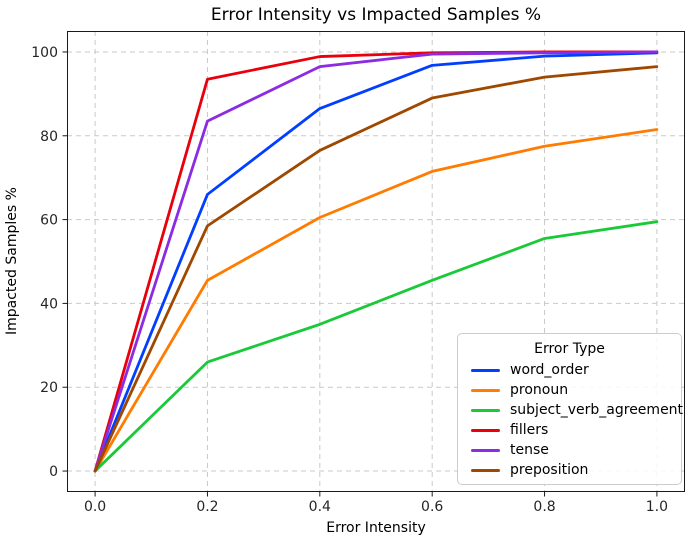 This screenshot has width=695, height=545. What do you see at coordinates (549, 370) in the screenshot?
I see `legend-label: word_order` at bounding box center [549, 370].